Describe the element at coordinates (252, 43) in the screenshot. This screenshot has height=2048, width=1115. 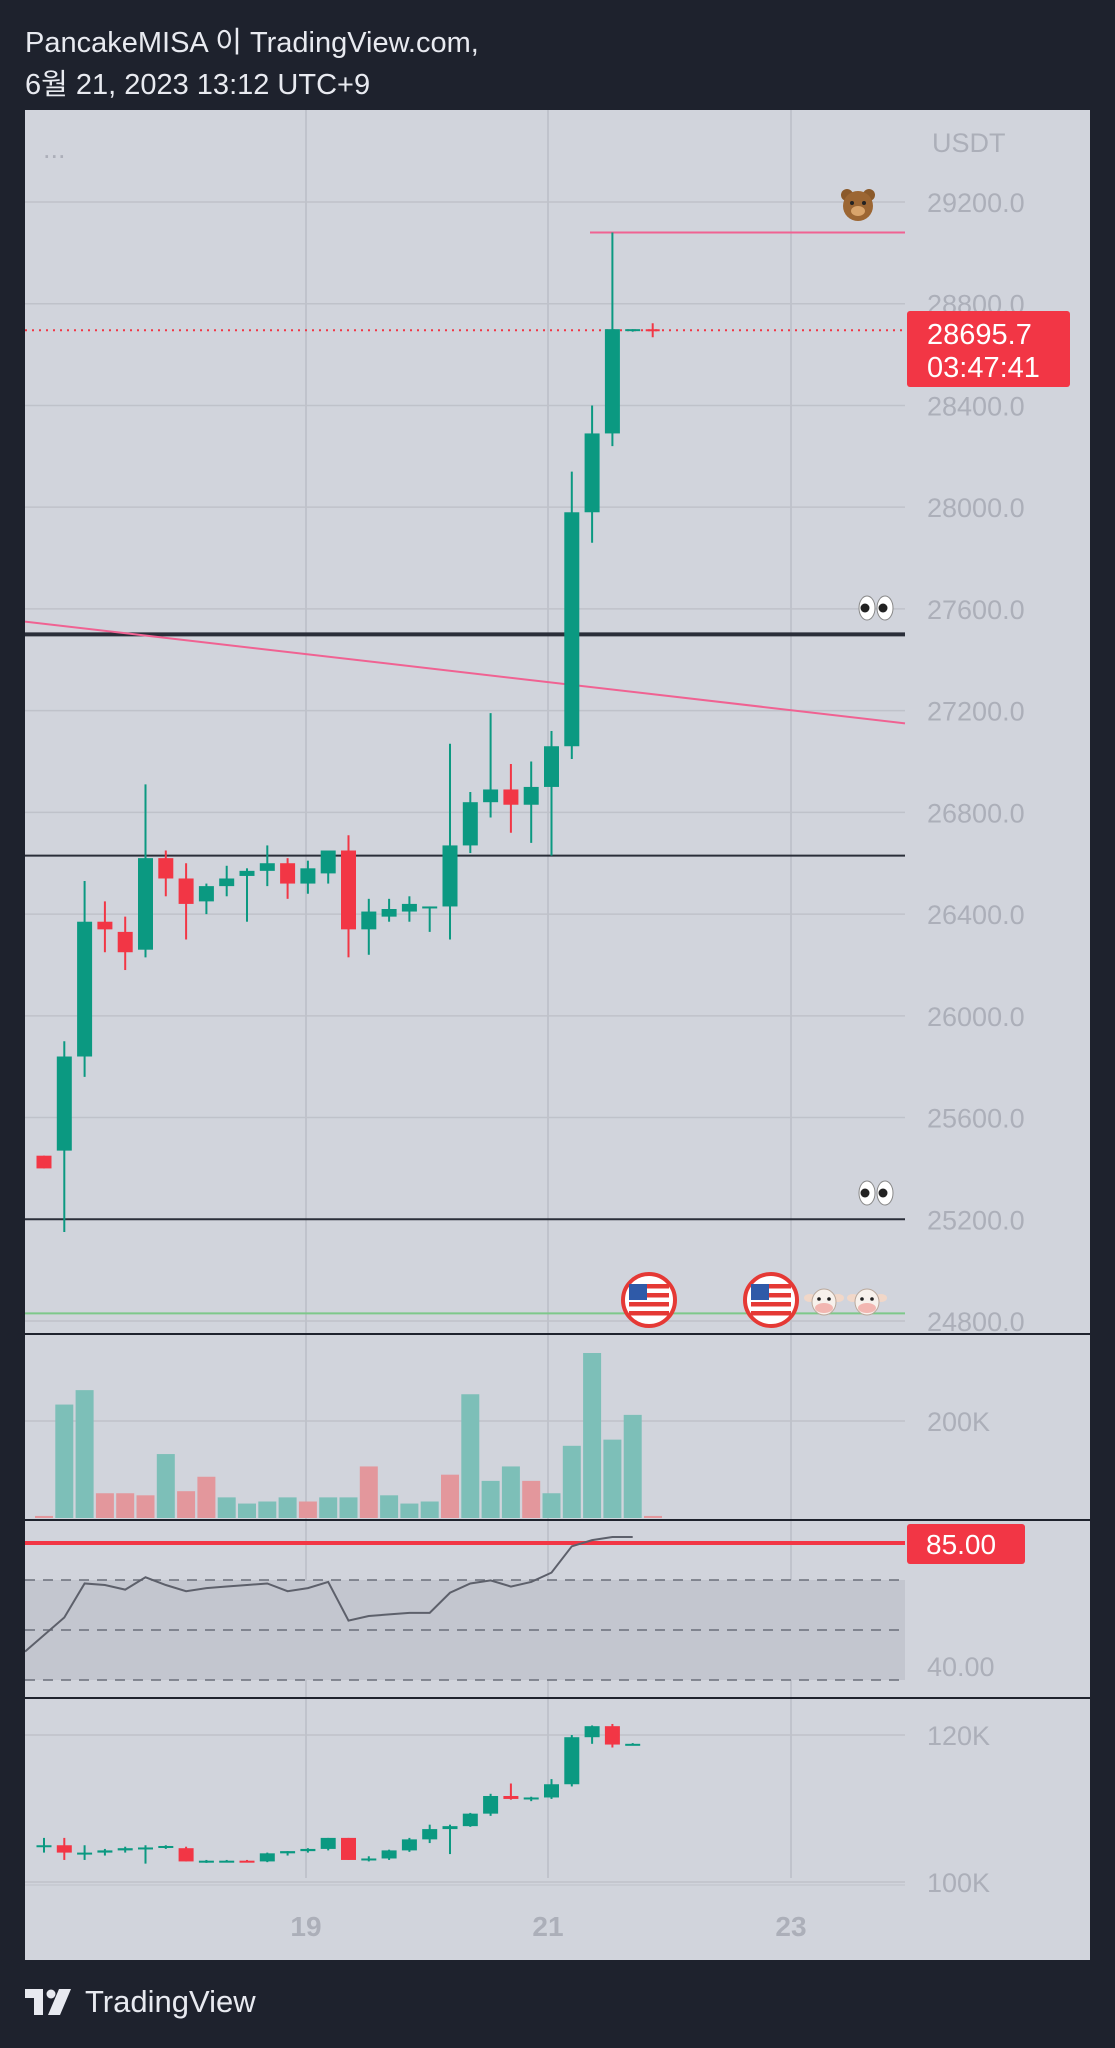
I see `header-author-line: PancakeMISA 이 TradingView.com,` at that location.